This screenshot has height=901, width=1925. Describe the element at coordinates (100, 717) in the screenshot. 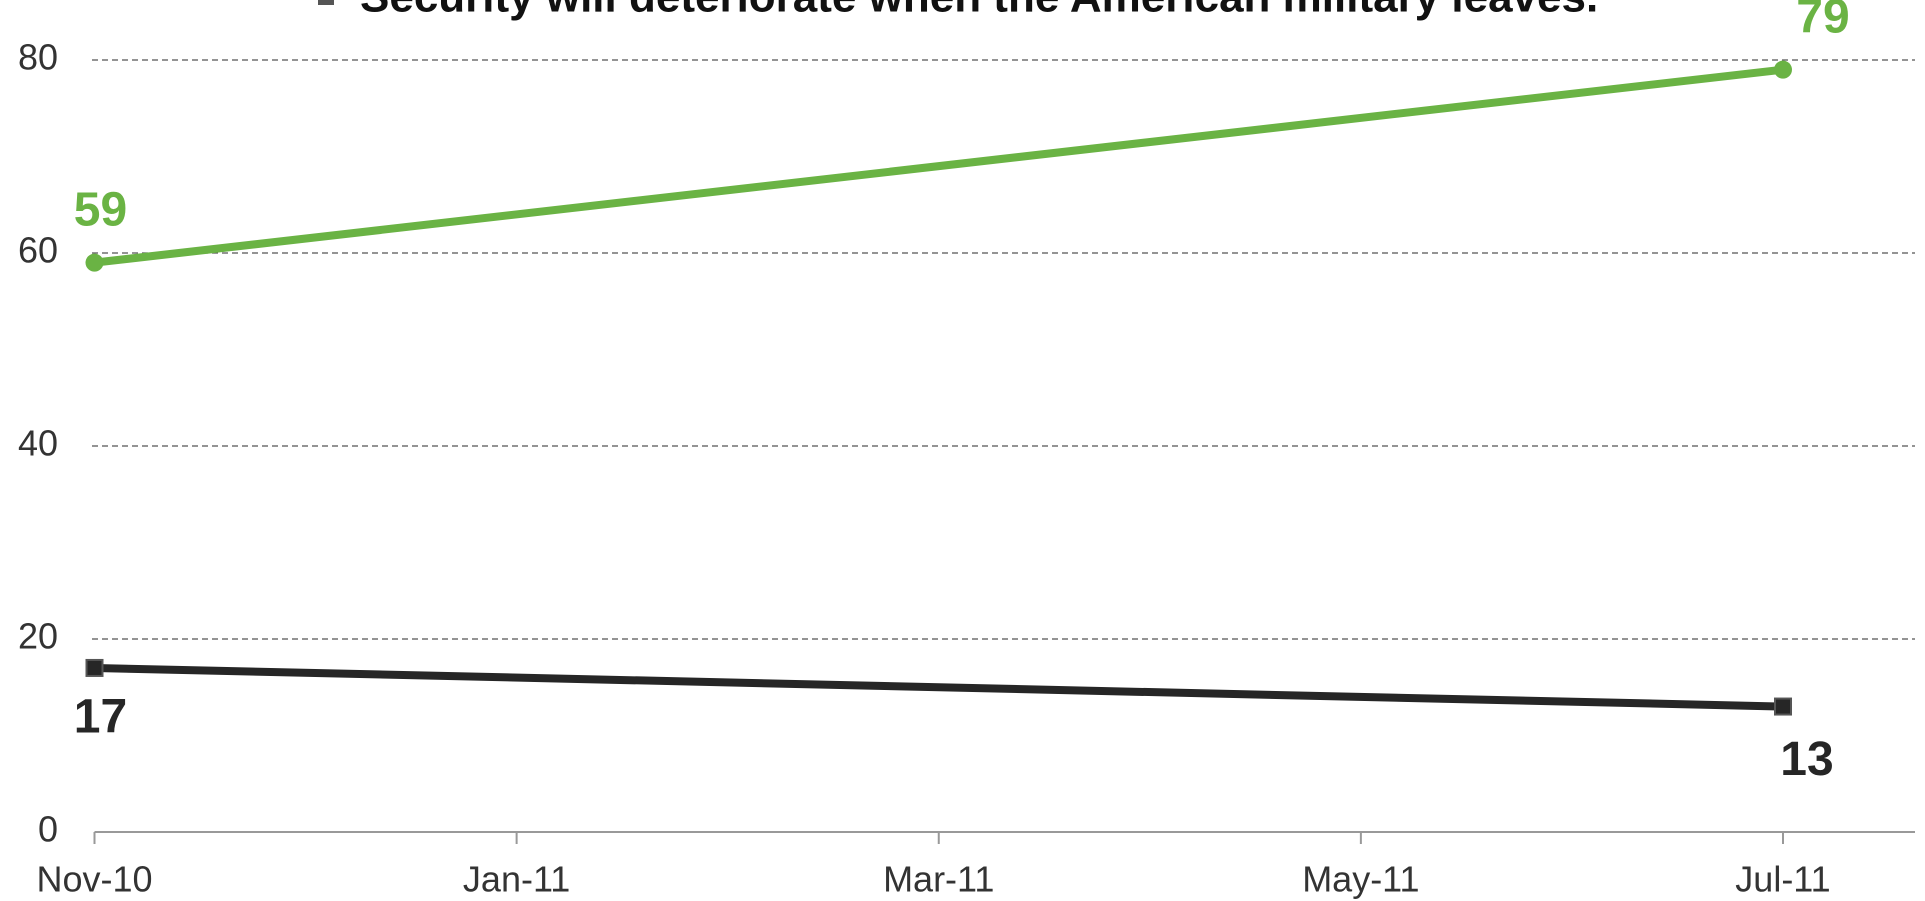

I see `data-label: 17` at that location.